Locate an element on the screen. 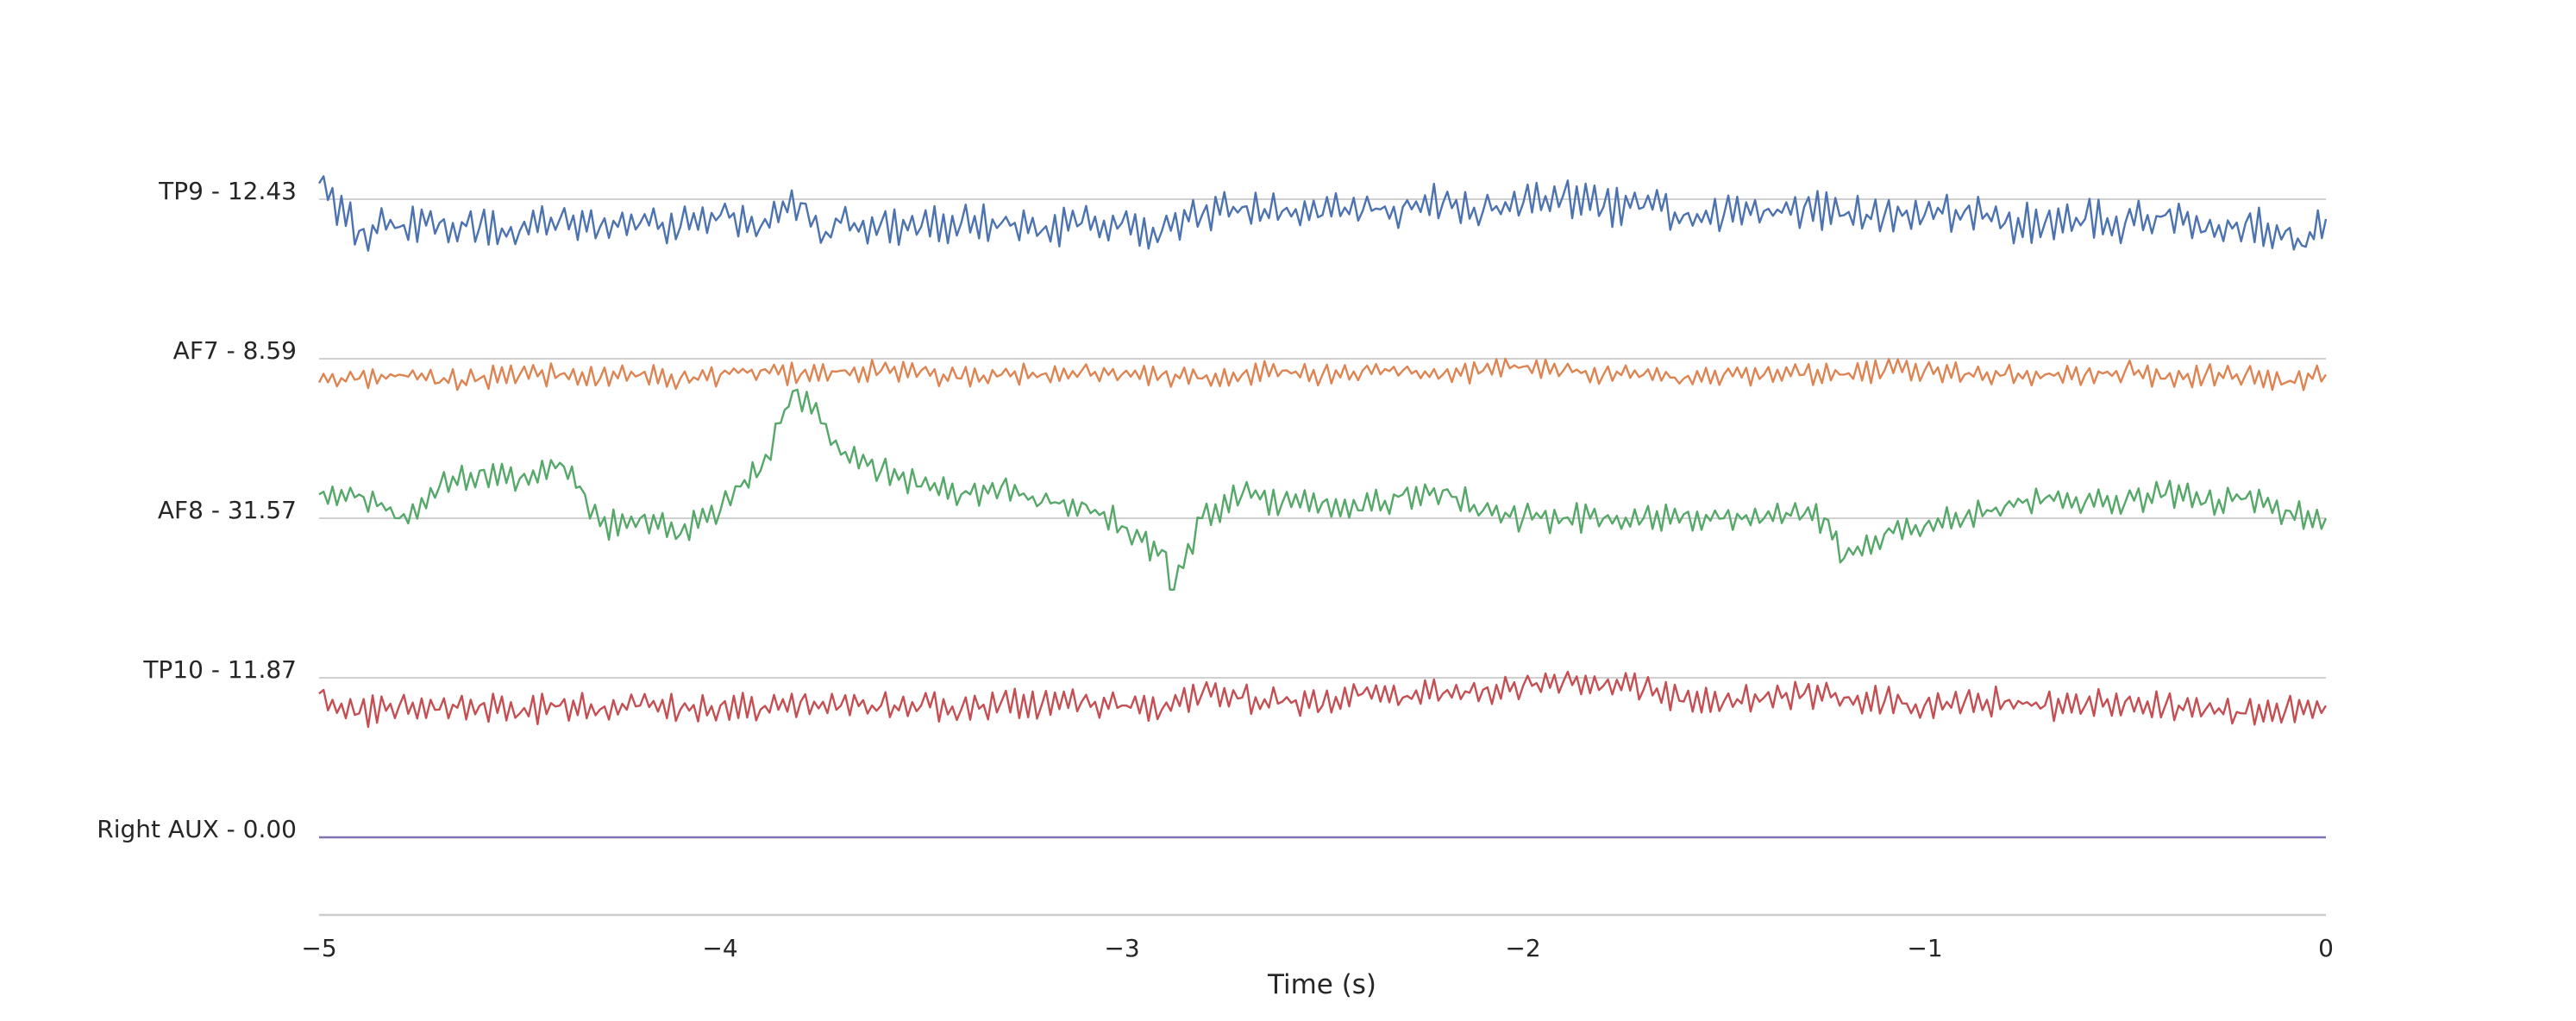 Image resolution: width=2576 pixels, height=1021 pixels. x-tick-label: −5 is located at coordinates (318, 948).